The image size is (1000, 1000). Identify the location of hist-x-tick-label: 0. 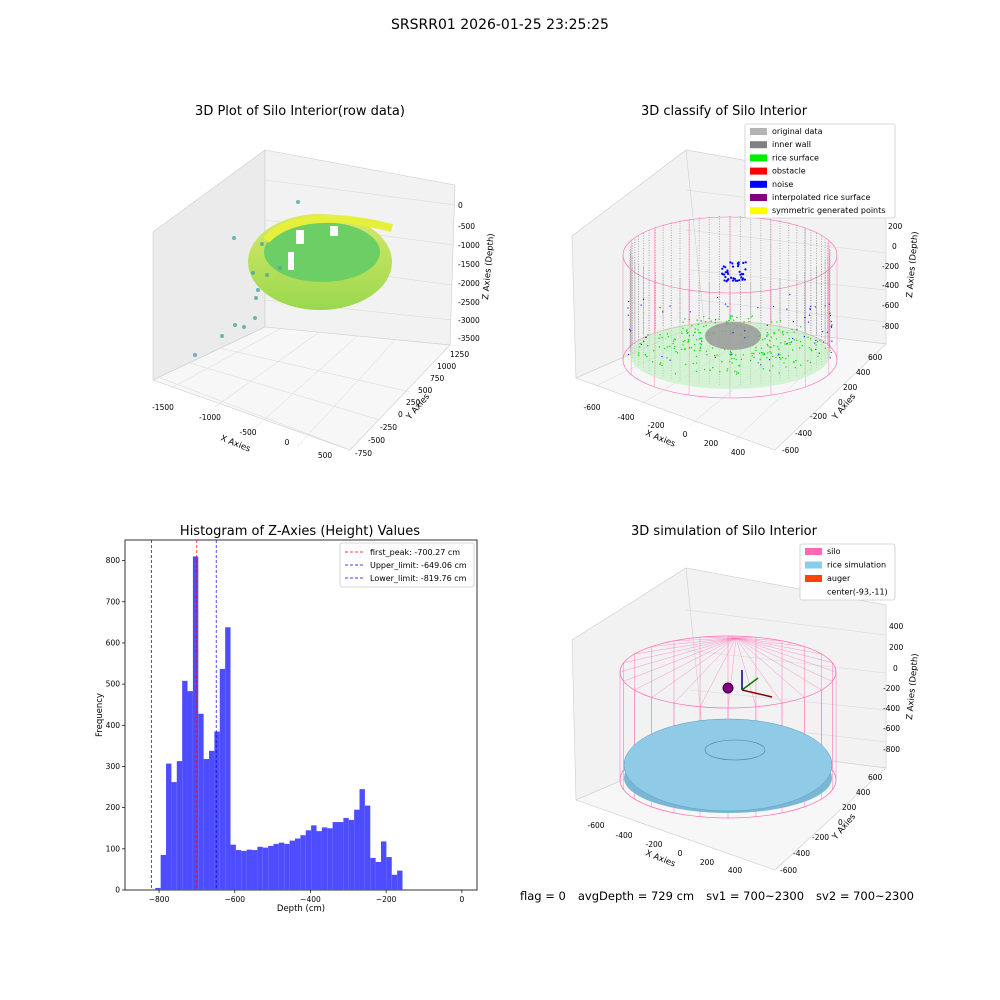
(461, 899).